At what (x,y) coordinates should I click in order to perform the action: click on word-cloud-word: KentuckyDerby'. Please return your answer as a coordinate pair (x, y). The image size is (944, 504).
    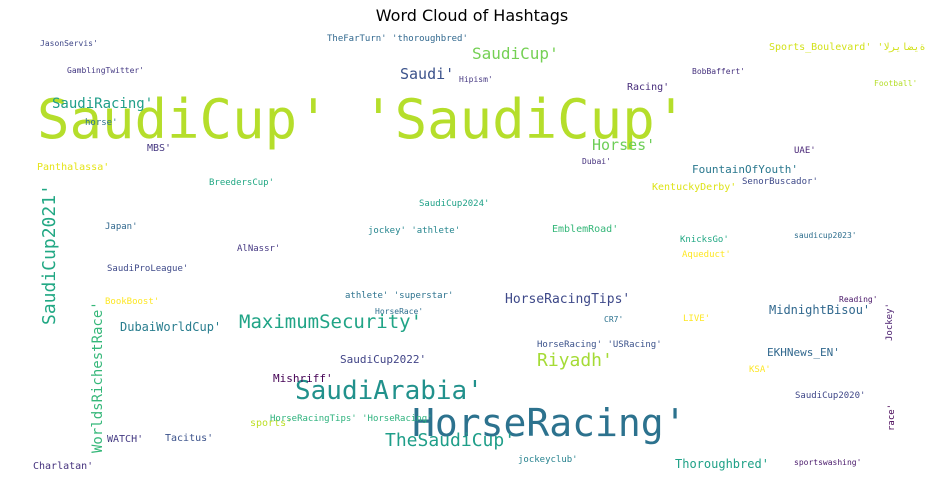
    Looking at the image, I should click on (694, 187).